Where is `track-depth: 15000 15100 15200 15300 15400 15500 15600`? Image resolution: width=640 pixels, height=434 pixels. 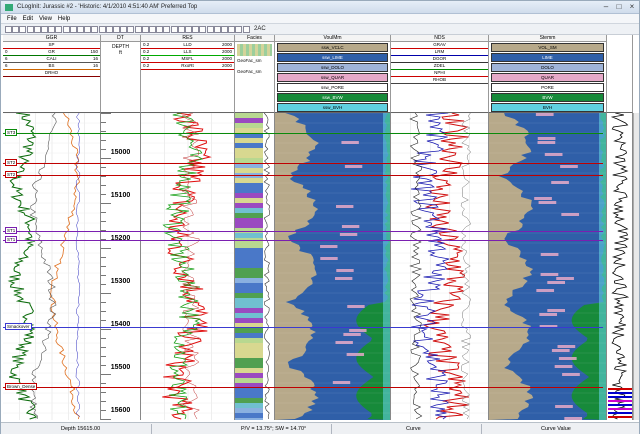 track-depth: 15000 15100 15200 15300 15400 15500 15600 is located at coordinates (121, 266).